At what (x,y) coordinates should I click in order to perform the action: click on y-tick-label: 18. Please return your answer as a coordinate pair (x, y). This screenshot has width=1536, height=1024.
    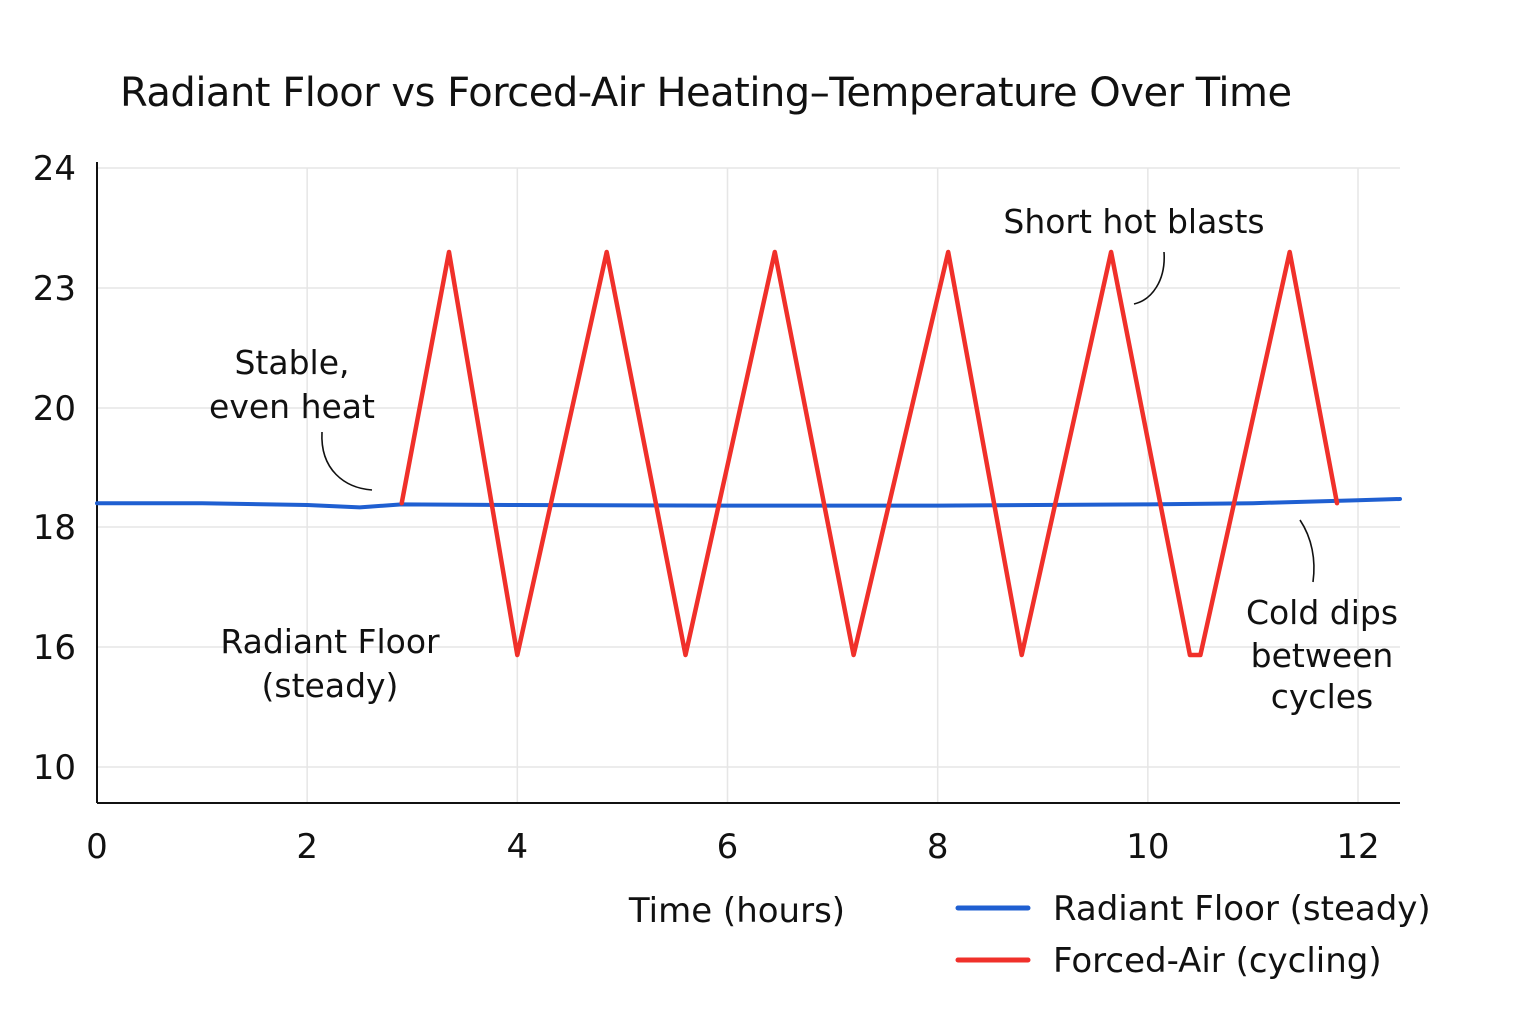
    Looking at the image, I should click on (54, 528).